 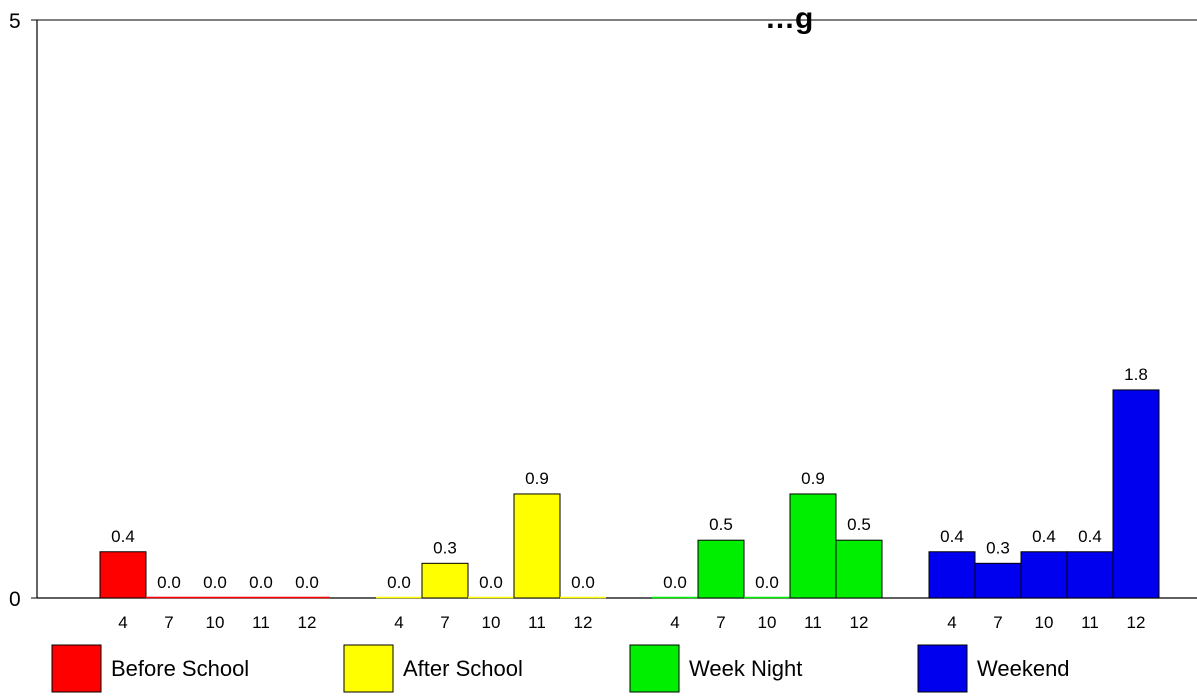 I want to click on y-tick-label: 5, so click(x=15, y=21).